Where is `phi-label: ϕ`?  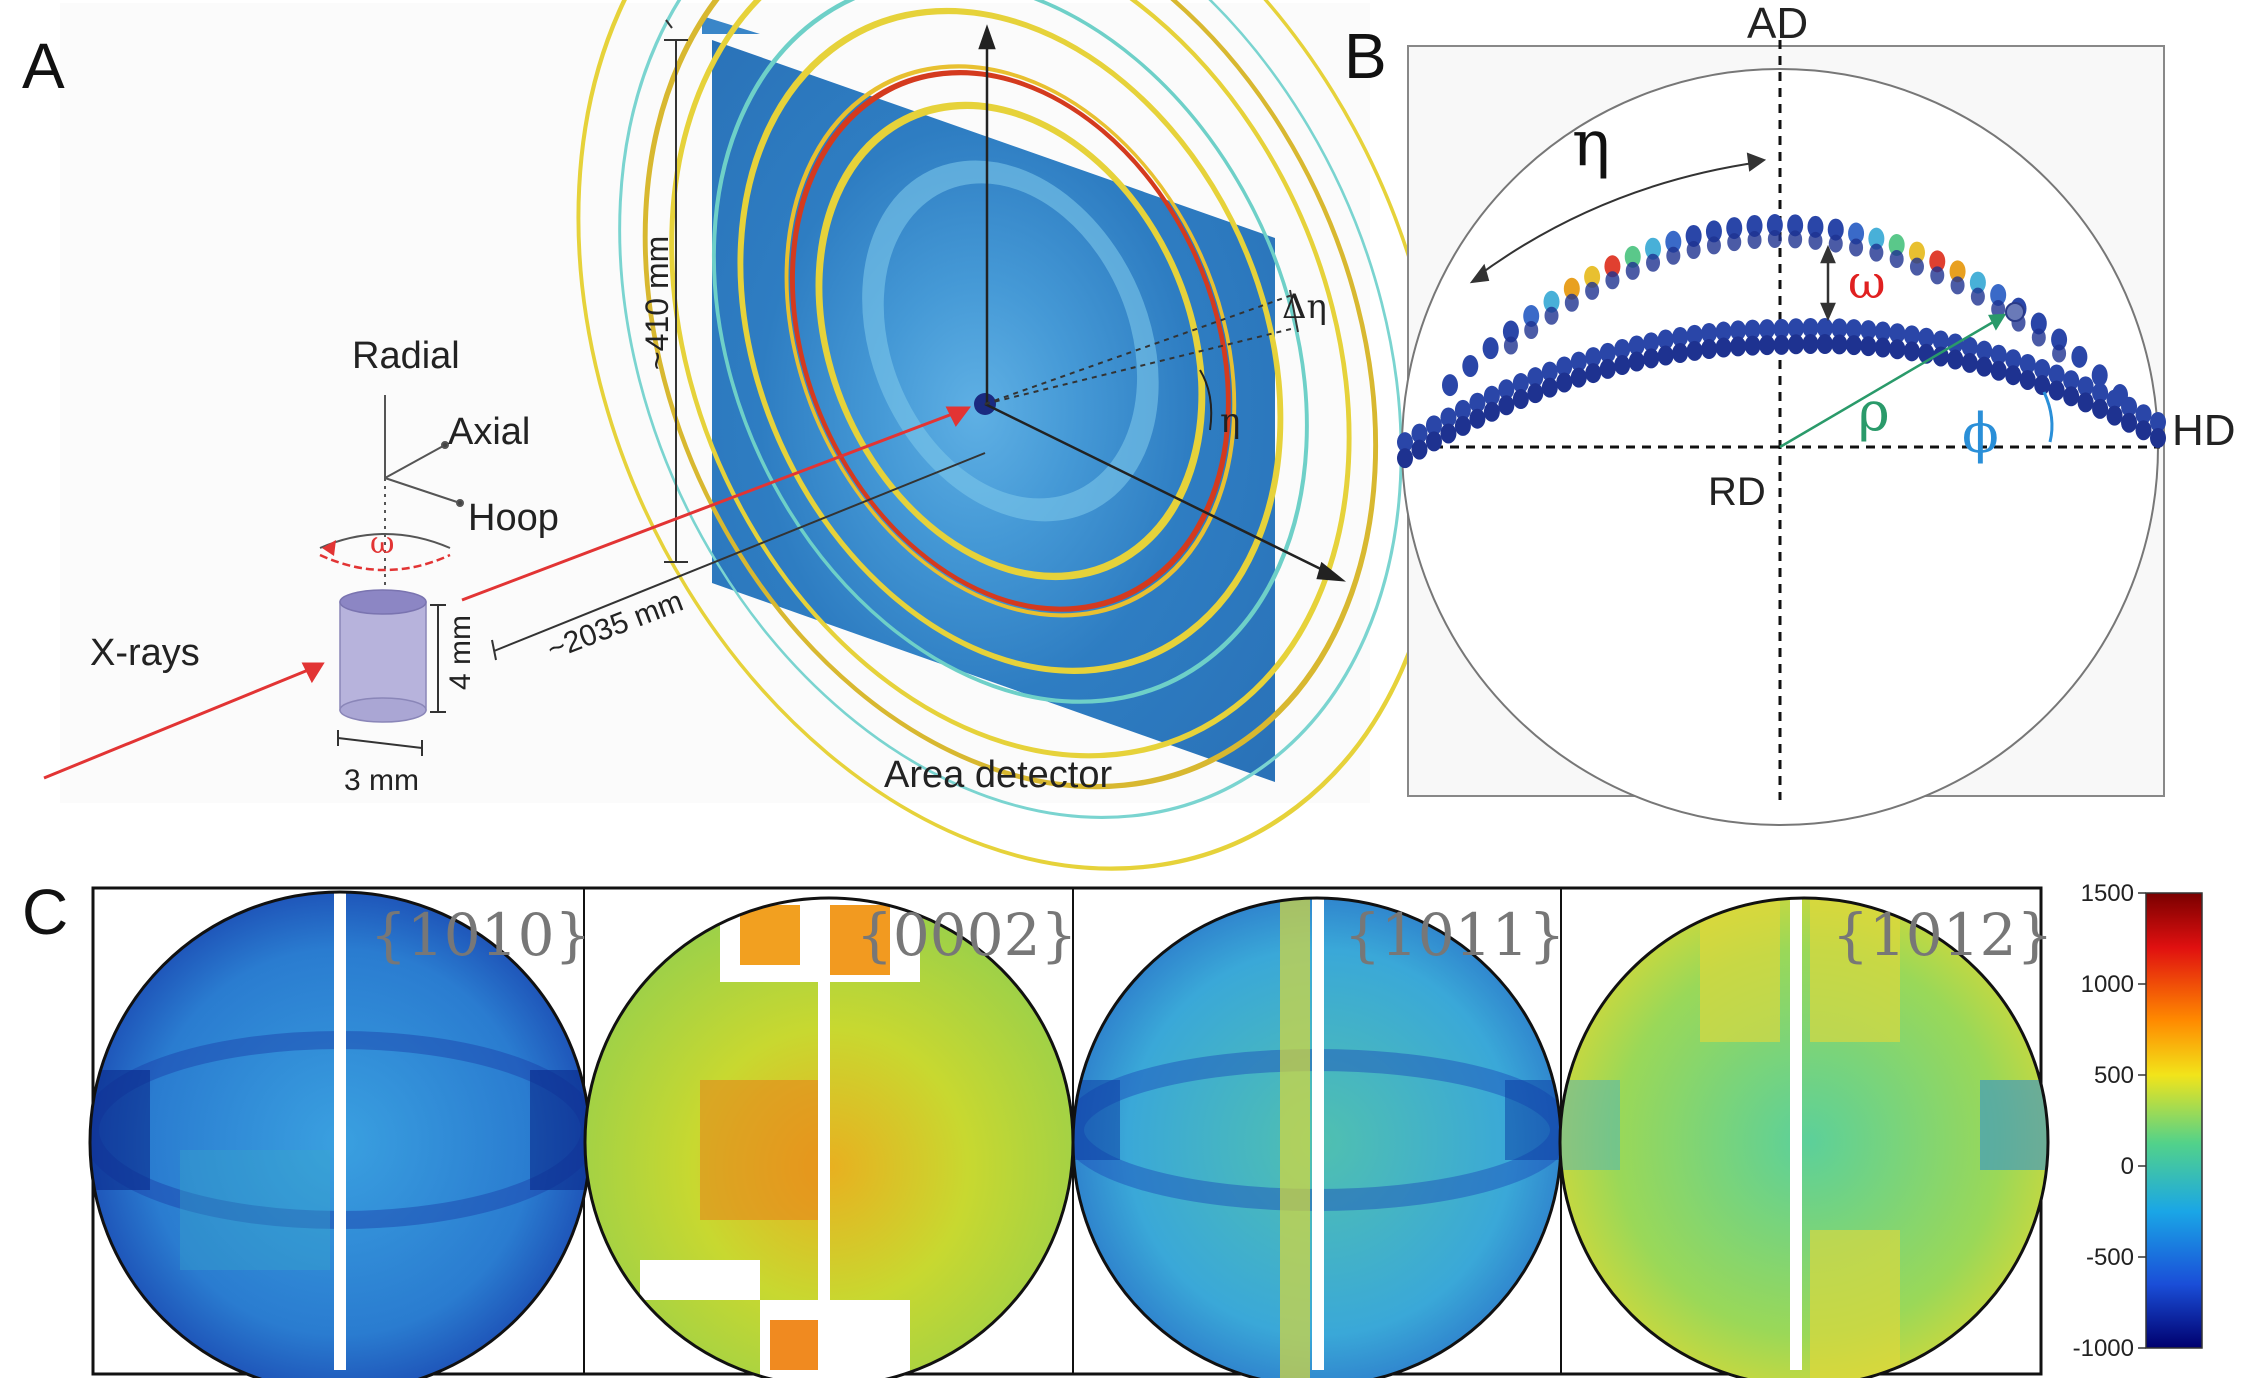 phi-label: ϕ is located at coordinates (1980, 433).